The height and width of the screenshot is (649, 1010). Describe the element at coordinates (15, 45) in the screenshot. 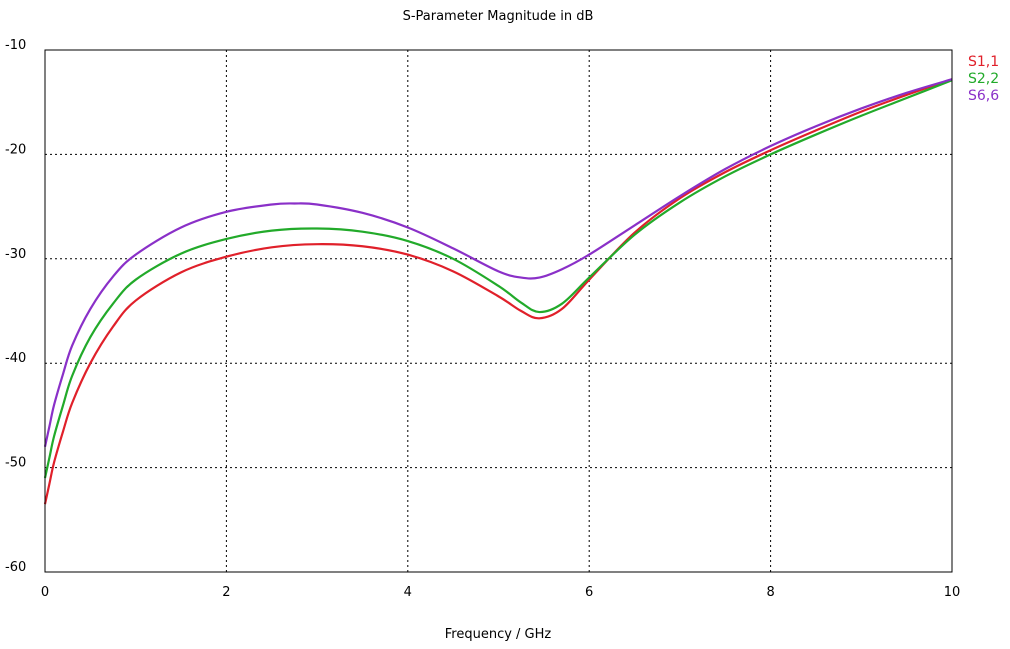

I see `y-tick-label: -10` at that location.